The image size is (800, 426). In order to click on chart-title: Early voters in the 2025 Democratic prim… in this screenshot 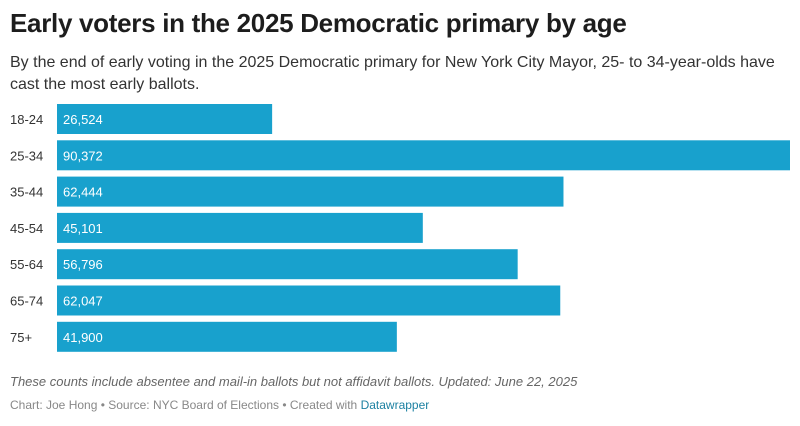, I will do `click(318, 23)`.